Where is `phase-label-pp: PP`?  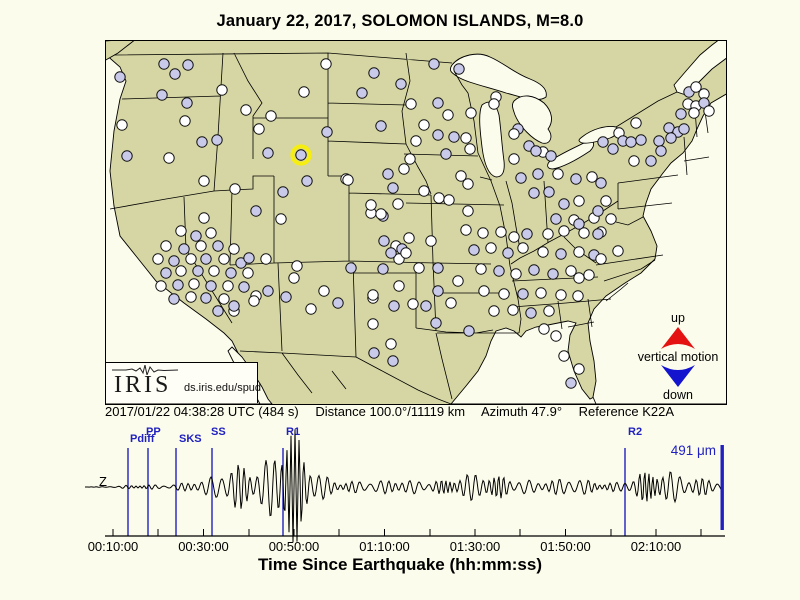 phase-label-pp: PP is located at coordinates (153, 432).